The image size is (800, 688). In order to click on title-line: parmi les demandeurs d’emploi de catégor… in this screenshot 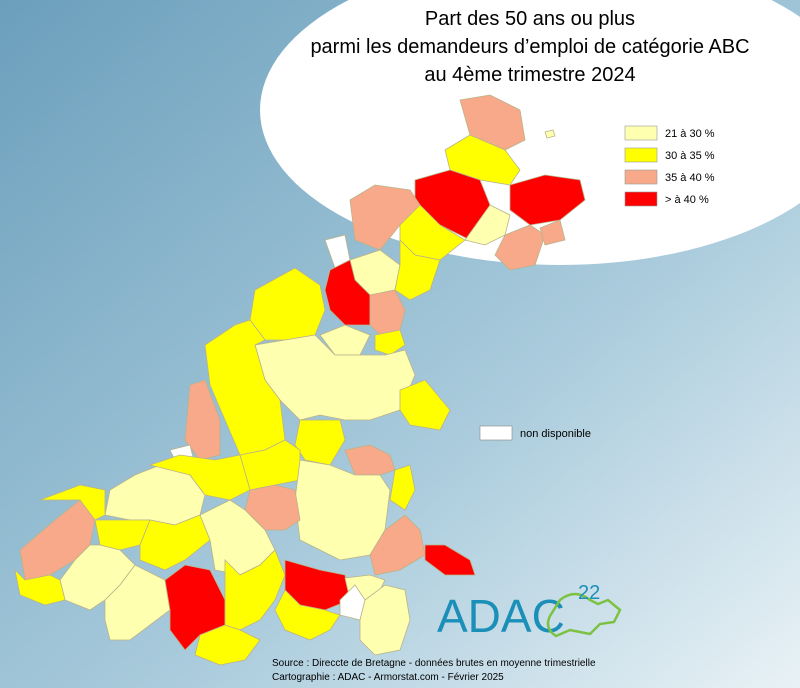, I will do `click(529, 47)`.